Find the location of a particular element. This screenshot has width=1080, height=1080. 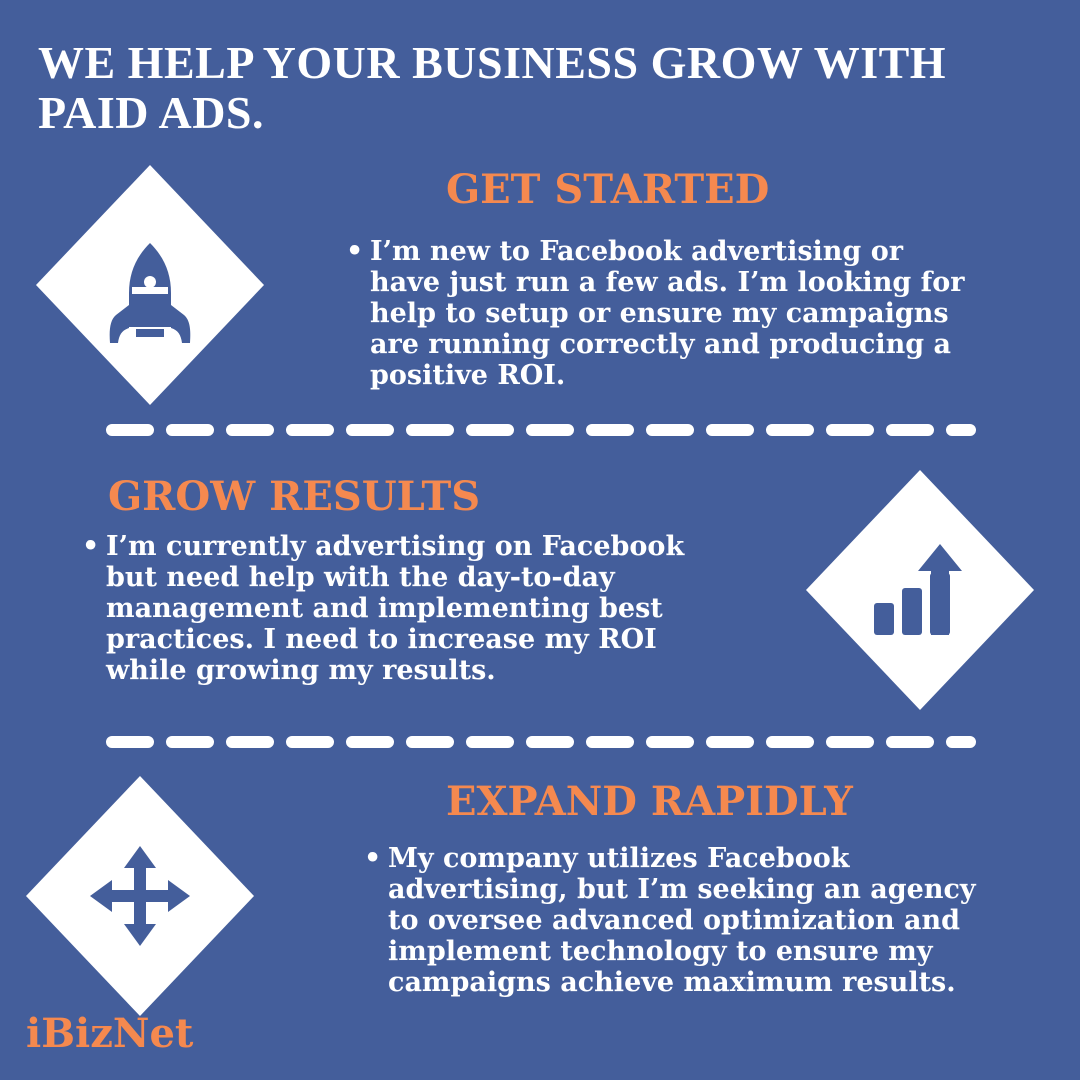

growth-chart-icon is located at coordinates (920, 590).